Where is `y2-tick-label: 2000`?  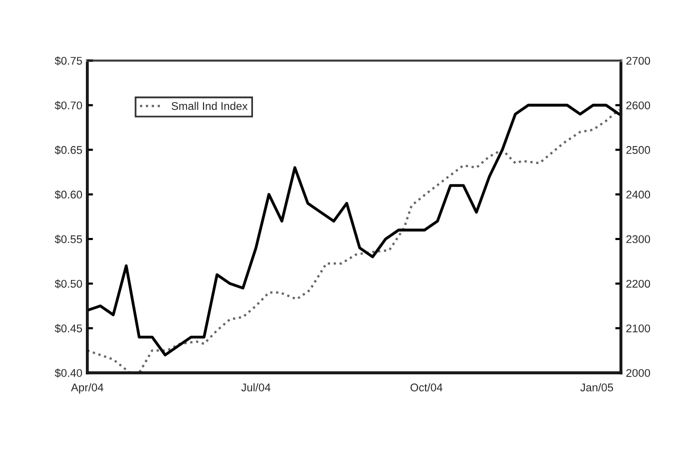
y2-tick-label: 2000 is located at coordinates (638, 373).